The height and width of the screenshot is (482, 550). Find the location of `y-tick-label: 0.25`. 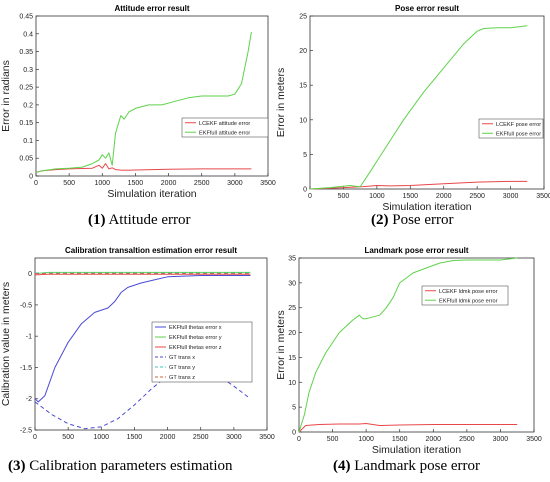

y-tick-label: 0.25 is located at coordinates (26, 88).